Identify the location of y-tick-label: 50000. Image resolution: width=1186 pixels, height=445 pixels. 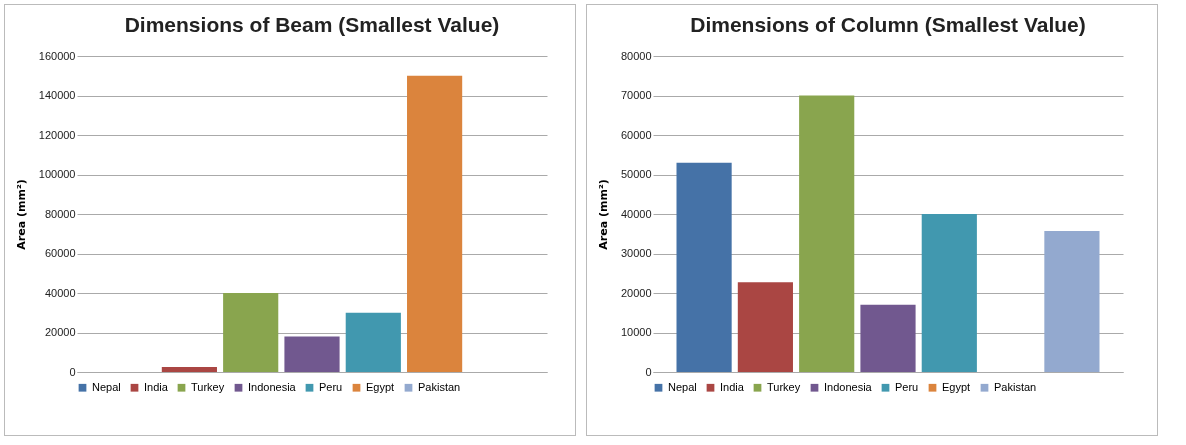
(636, 174).